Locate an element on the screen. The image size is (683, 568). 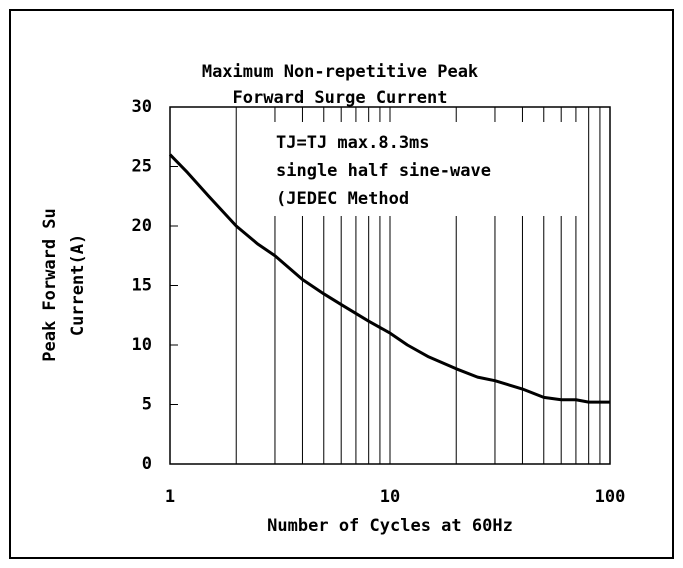
y-tick-label: 10 is located at coordinates (142, 345).